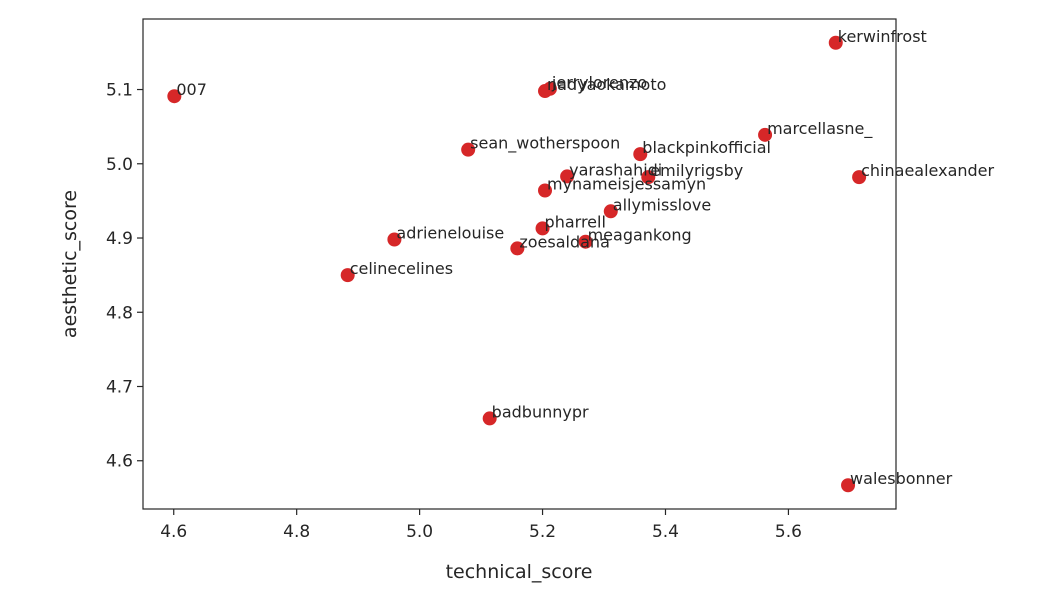  Describe the element at coordinates (450, 233) in the screenshot. I see `point-label: adrienelouise` at that location.